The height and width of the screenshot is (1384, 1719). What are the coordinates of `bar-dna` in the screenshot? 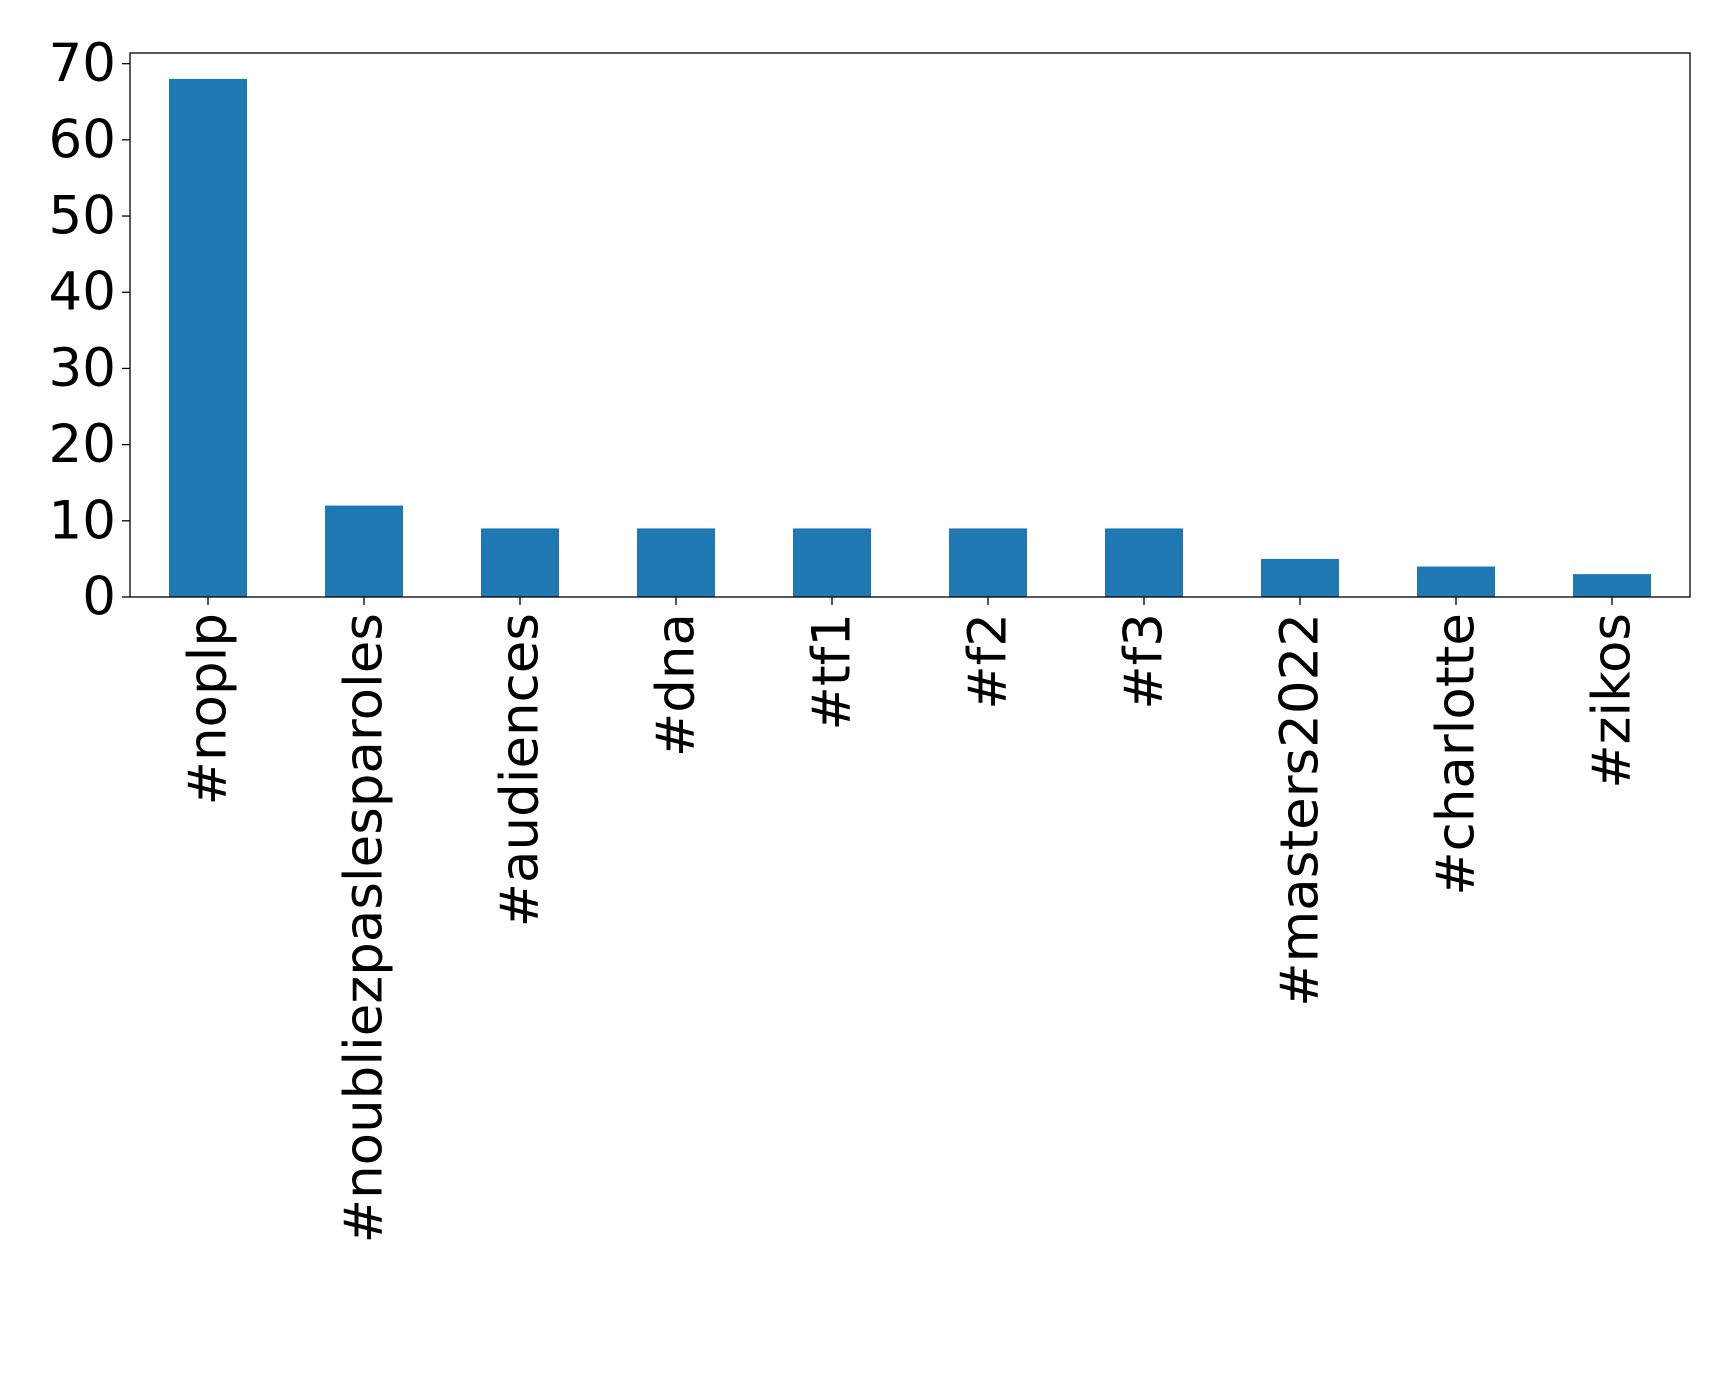 It's located at (676, 562).